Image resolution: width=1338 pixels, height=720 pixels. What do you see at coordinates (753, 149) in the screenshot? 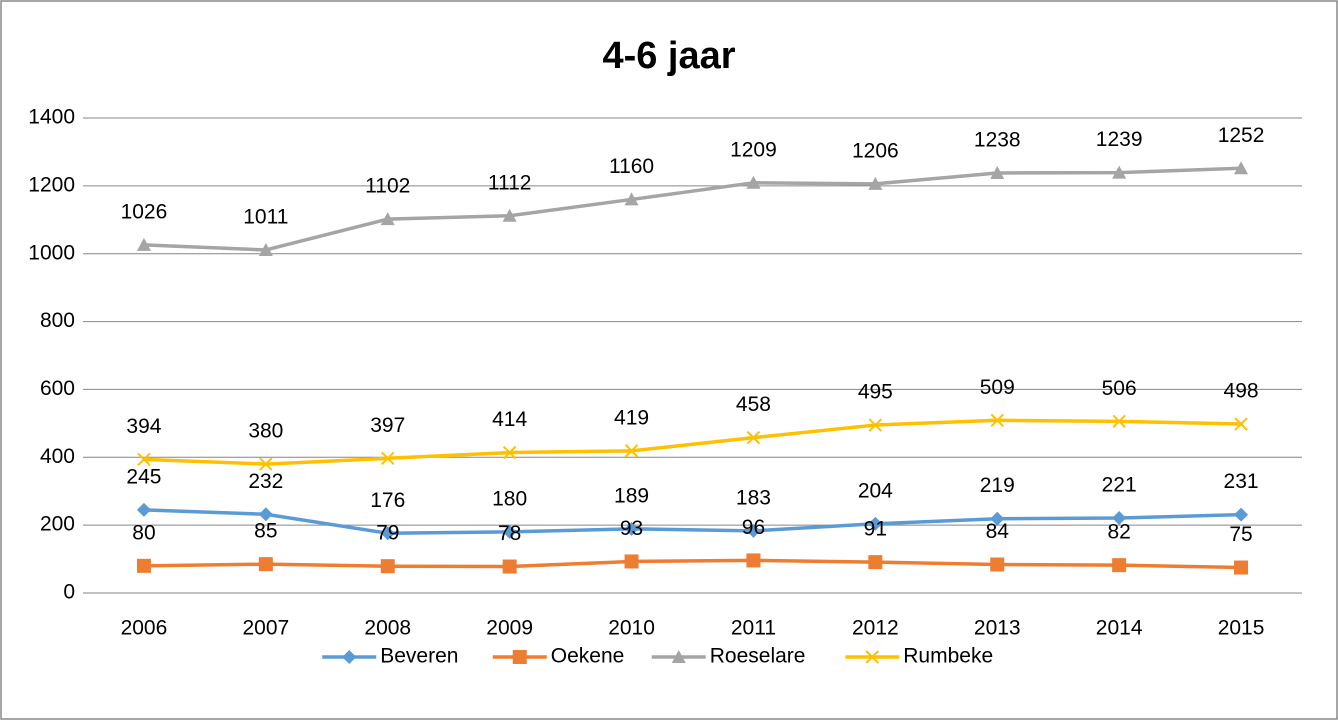
I see `data-label: 1209` at bounding box center [753, 149].